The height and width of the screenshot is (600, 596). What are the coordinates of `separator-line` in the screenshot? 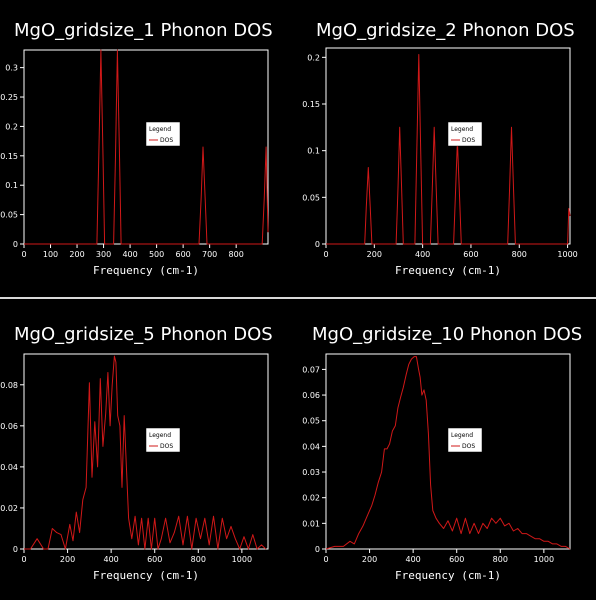 It's located at (298, 298).